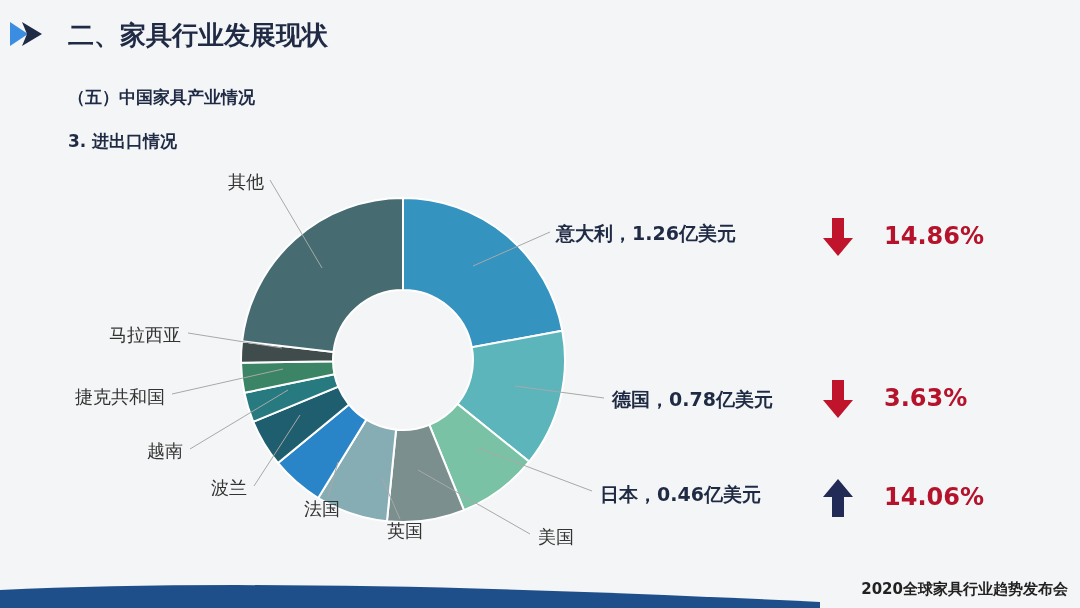  What do you see at coordinates (322, 508) in the screenshot?
I see `slice-label: 法国` at bounding box center [322, 508].